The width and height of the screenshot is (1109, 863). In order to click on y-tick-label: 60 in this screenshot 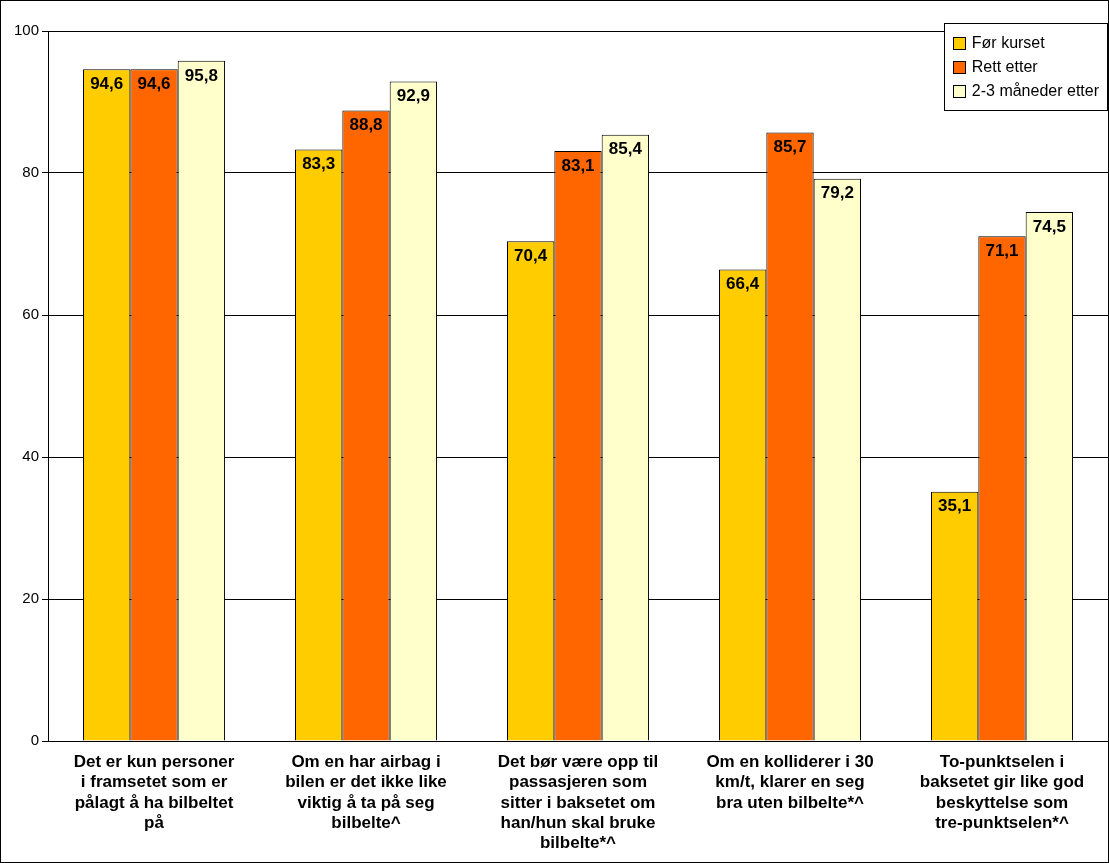, I will do `click(31, 314)`.